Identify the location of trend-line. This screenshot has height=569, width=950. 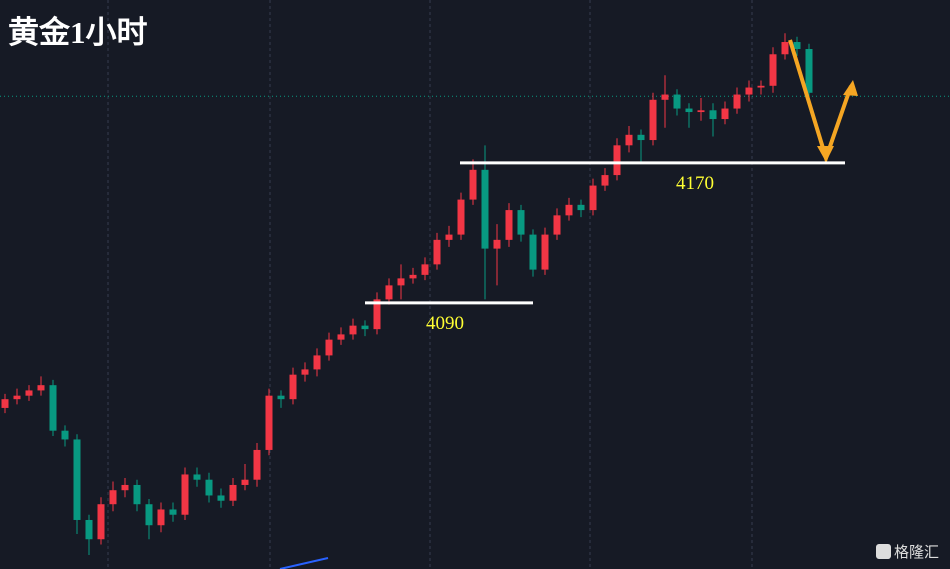
(304, 563).